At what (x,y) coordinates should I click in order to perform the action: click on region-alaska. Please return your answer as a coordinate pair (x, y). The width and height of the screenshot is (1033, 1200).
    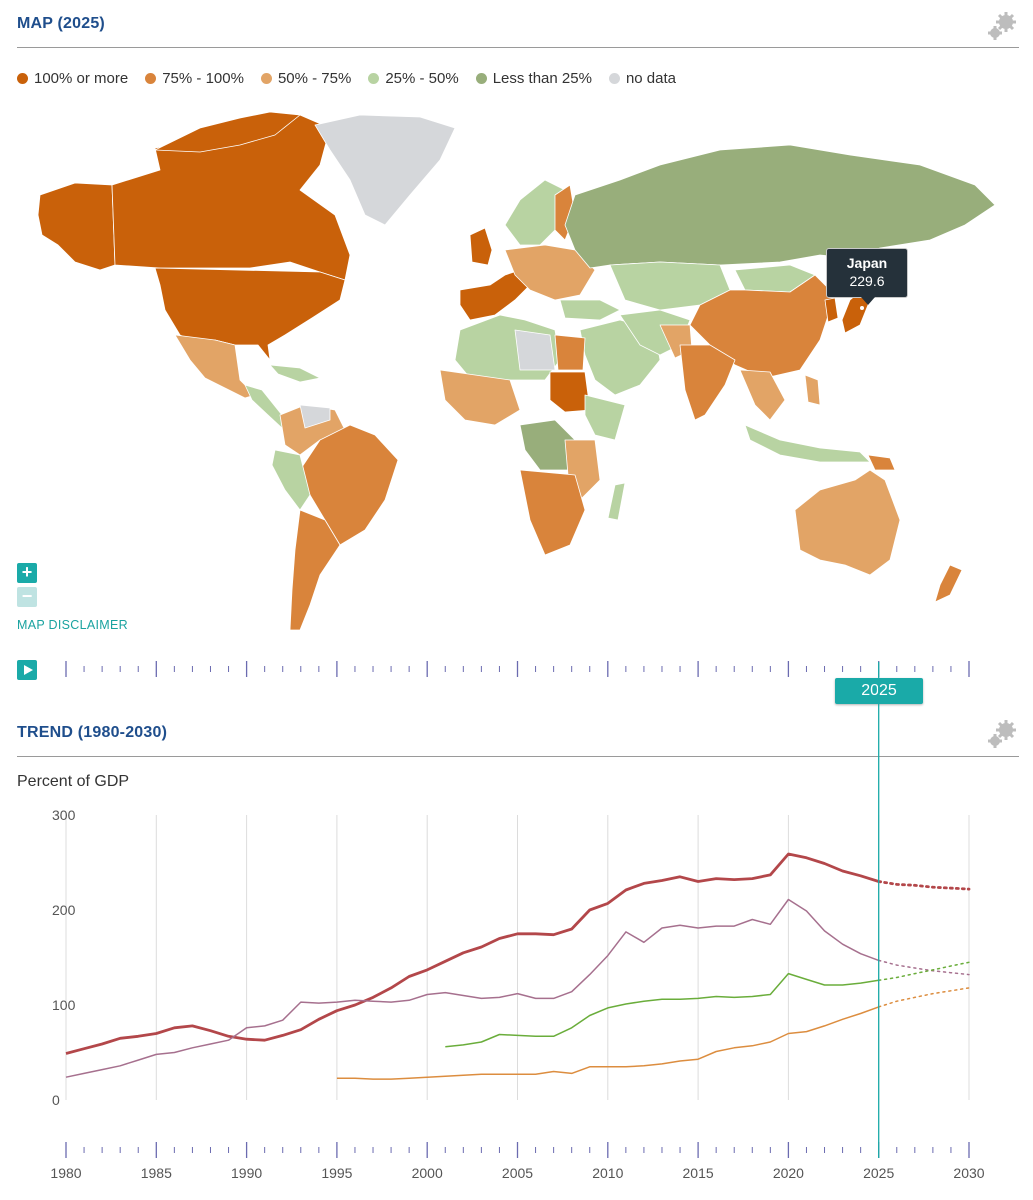
    Looking at the image, I should click on (76, 226).